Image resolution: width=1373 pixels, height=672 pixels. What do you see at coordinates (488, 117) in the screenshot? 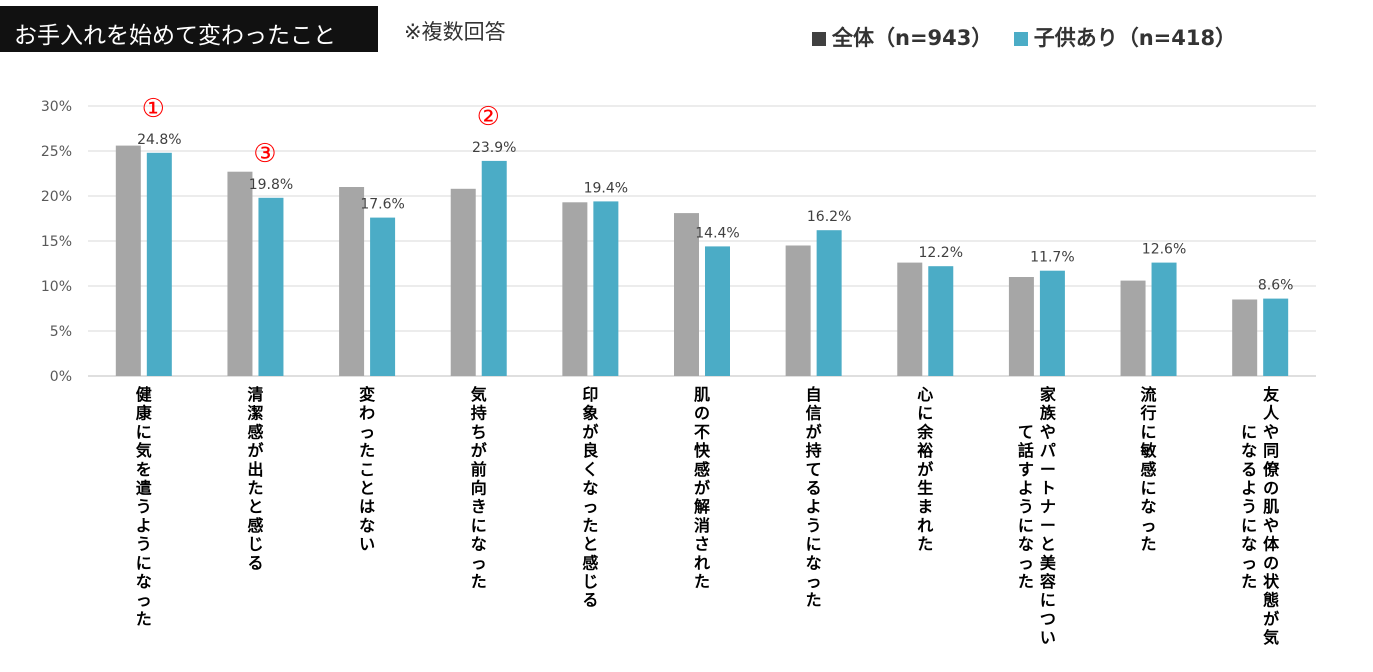
I see `rank-annotation: ②` at bounding box center [488, 117].